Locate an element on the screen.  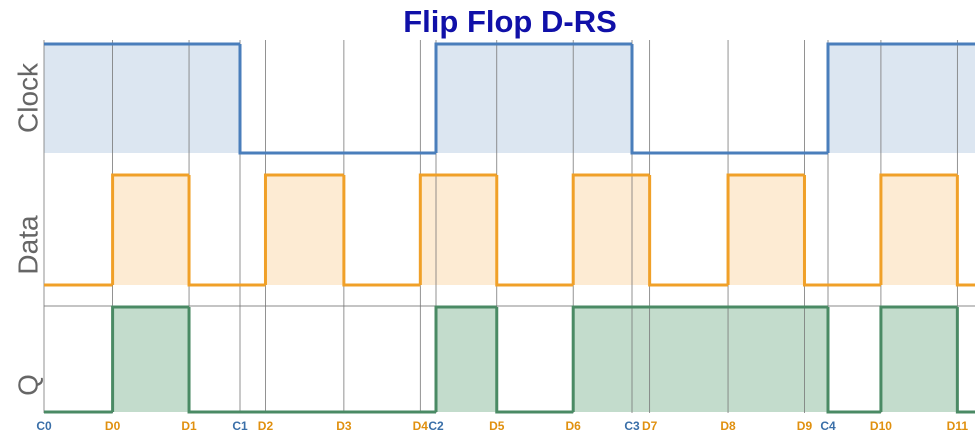
edge-label: D11 is located at coordinates (958, 426).